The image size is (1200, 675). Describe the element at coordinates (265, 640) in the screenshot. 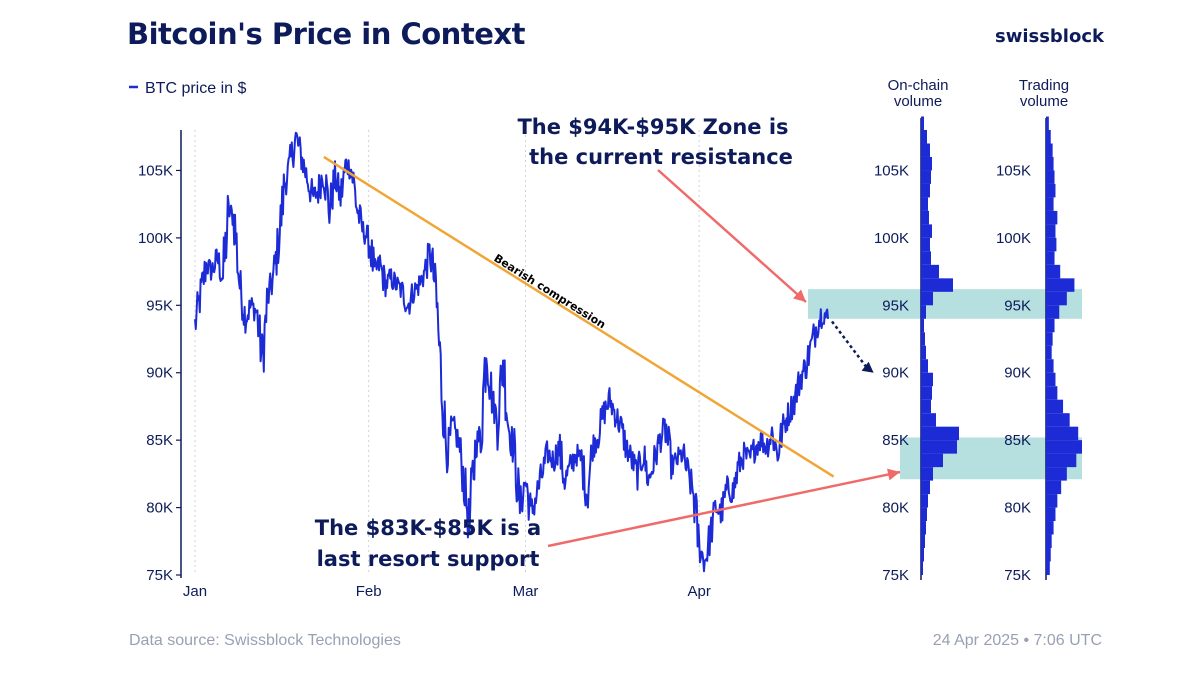

I see `data-source: Data source: Swissblock Technologies` at that location.